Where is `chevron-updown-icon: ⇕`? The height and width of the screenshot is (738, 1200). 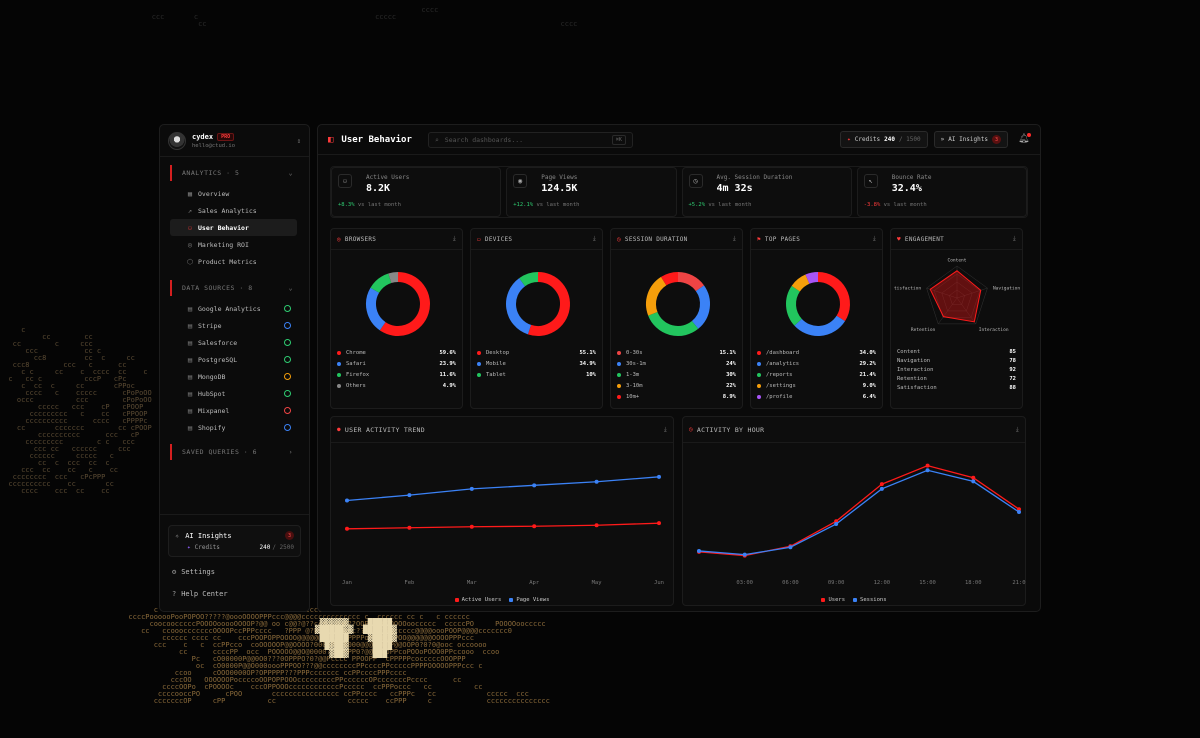
chevron-updown-icon: ⇕ is located at coordinates (298, 140).